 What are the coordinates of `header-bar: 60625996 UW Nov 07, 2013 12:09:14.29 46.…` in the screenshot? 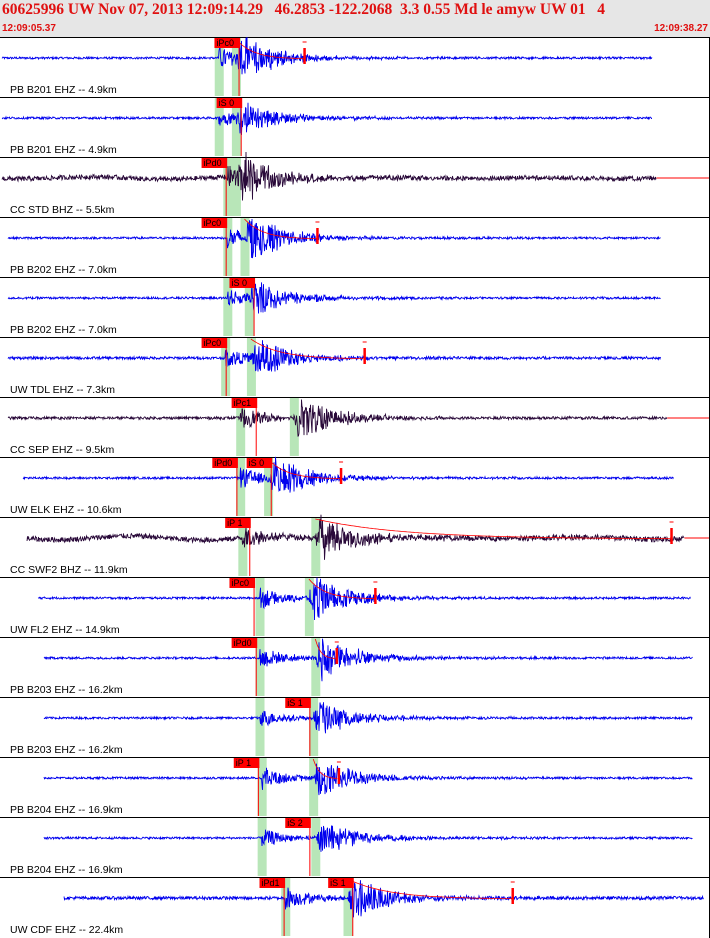 It's located at (355, 18).